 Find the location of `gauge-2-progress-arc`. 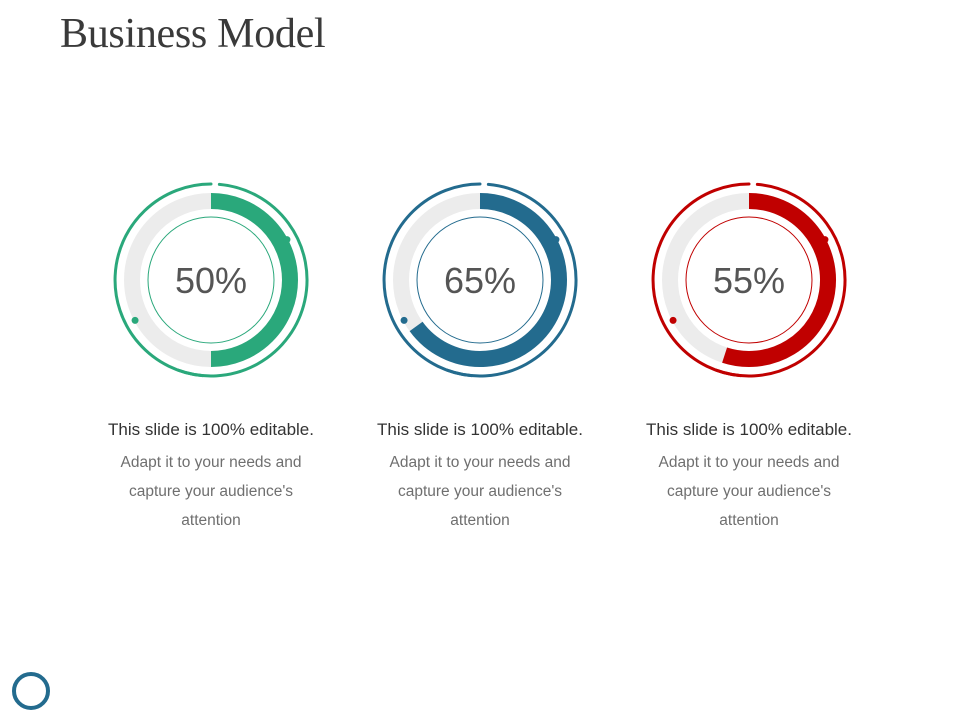

gauge-2-progress-arc is located at coordinates (488, 280).